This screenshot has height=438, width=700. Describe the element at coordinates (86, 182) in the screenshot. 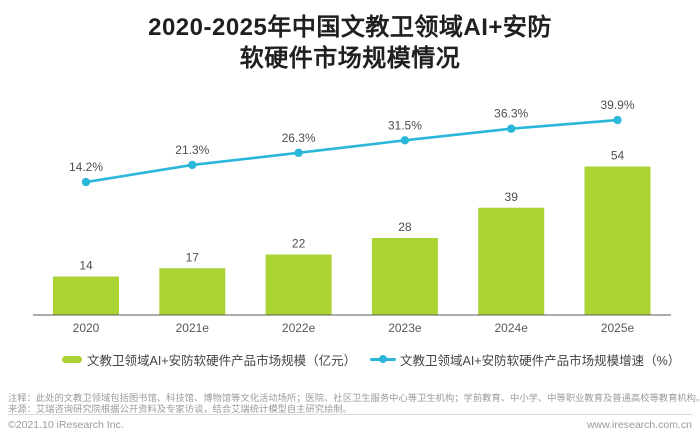

I see `growth-point-2020` at that location.